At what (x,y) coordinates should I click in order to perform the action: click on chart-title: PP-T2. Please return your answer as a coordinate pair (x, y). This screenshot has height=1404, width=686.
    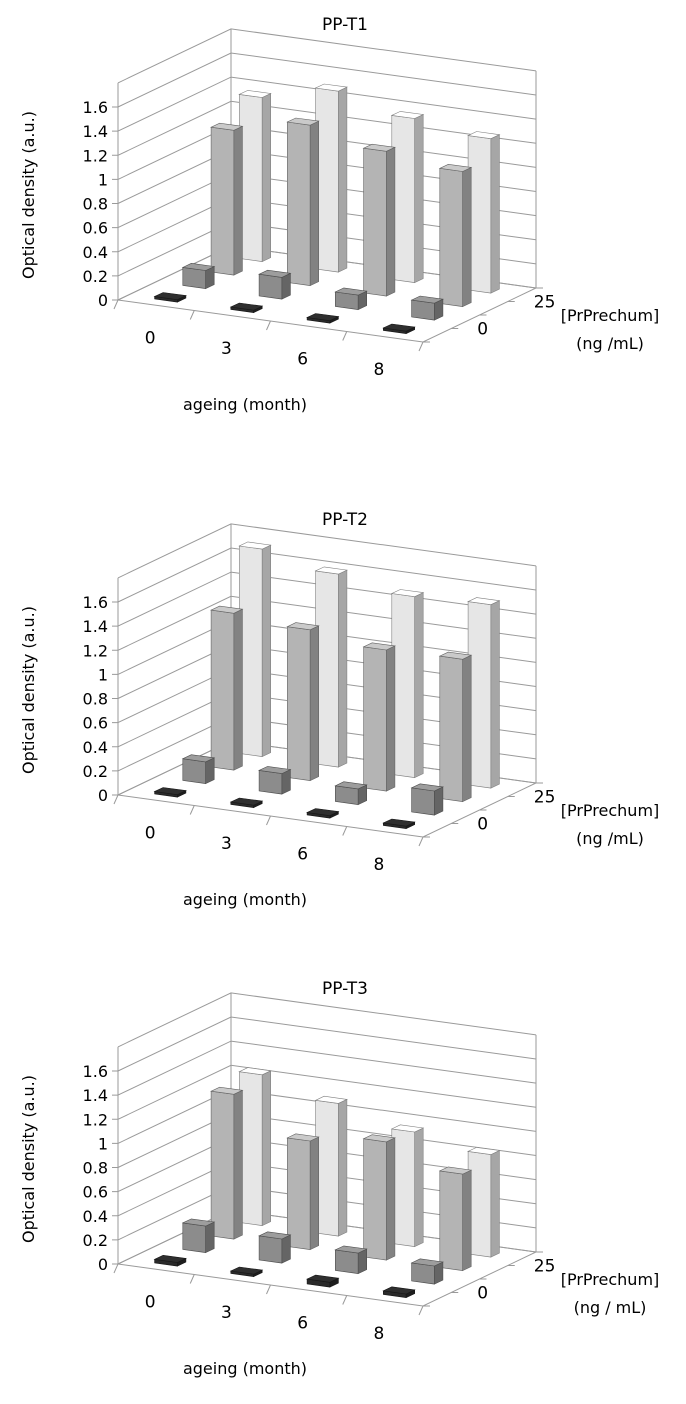
    Looking at the image, I should click on (345, 520).